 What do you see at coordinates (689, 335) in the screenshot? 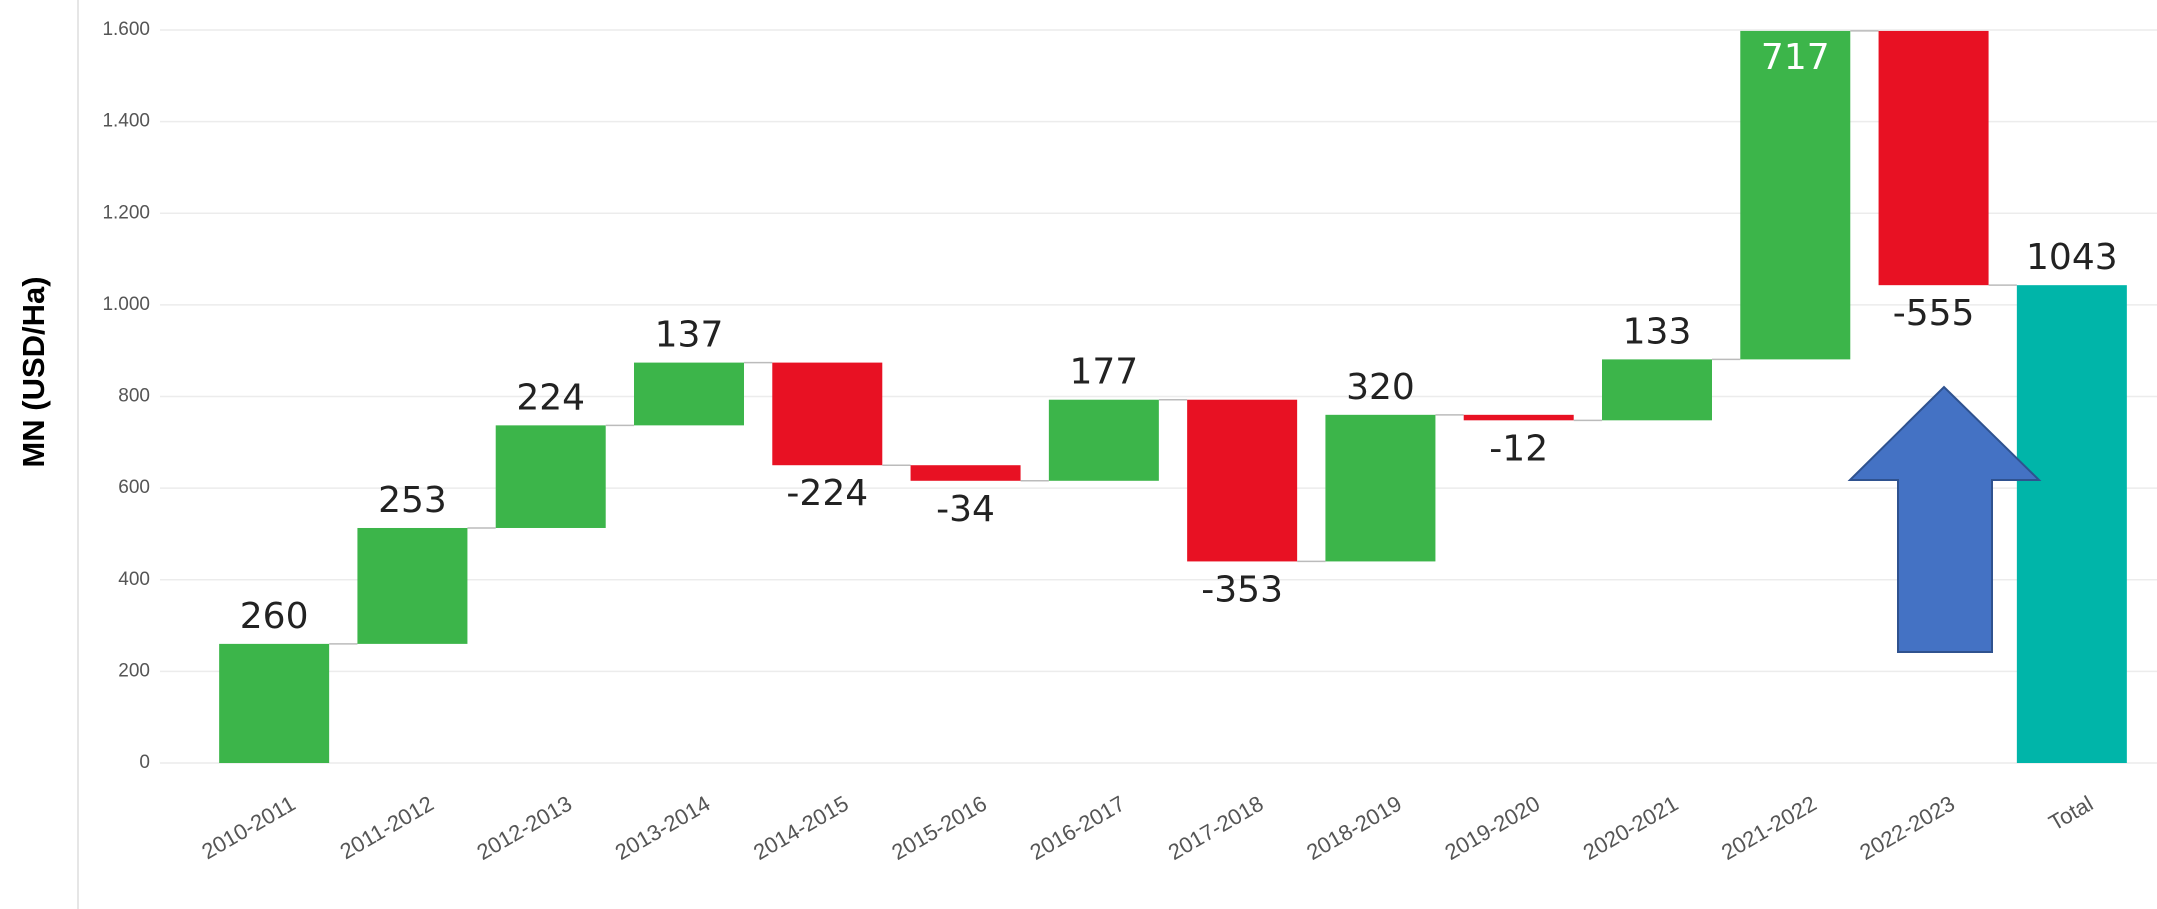
I see `data-label: 137` at bounding box center [689, 335].